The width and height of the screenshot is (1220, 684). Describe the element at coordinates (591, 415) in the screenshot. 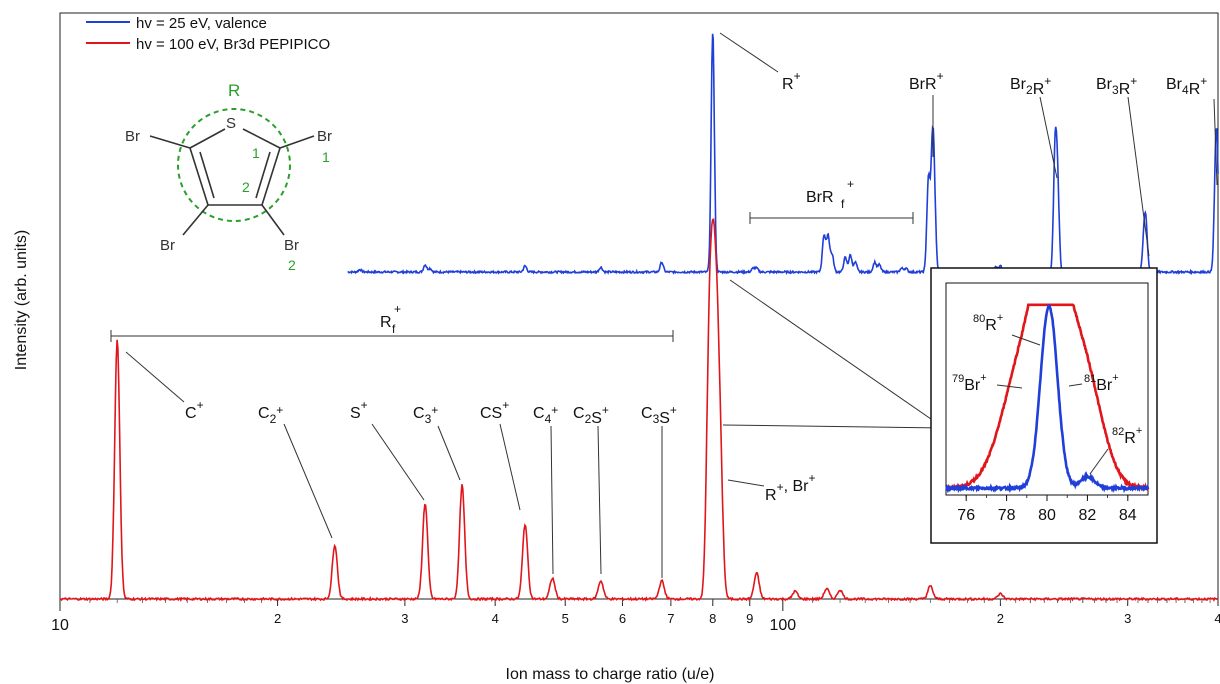

I see `red-peak-label: C2S+` at that location.